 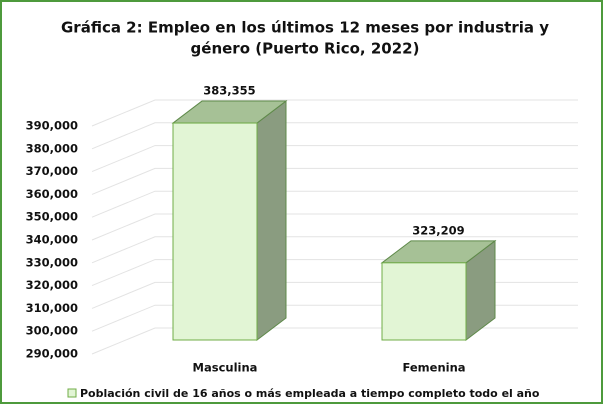 What do you see at coordinates (433, 368) in the screenshot?
I see `x-tick-label: Femenina` at bounding box center [433, 368].